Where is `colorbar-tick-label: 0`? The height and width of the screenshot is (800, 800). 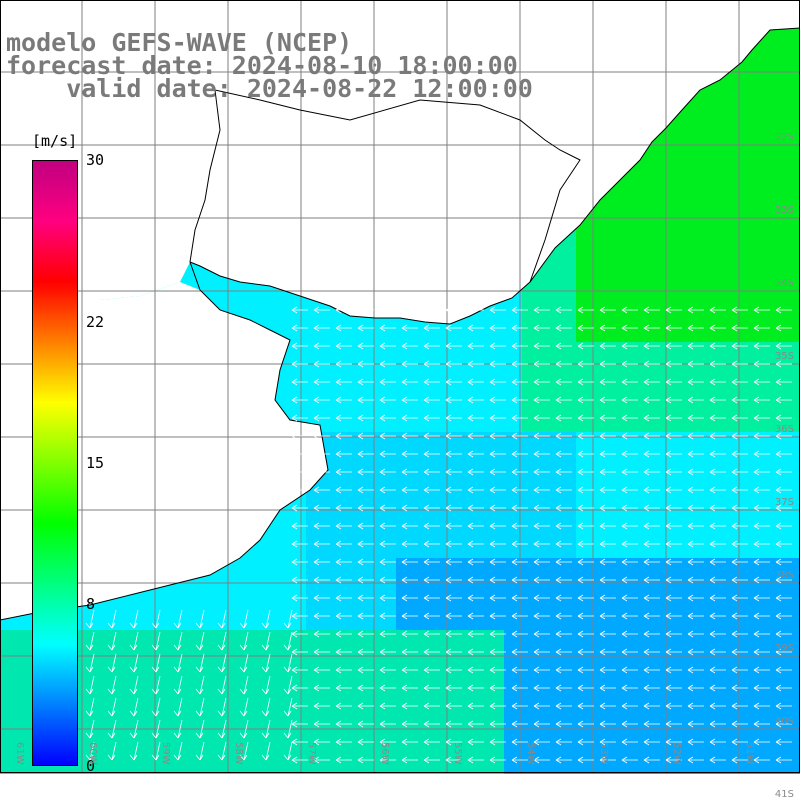 colorbar-tick-label: 0 is located at coordinates (91, 766).